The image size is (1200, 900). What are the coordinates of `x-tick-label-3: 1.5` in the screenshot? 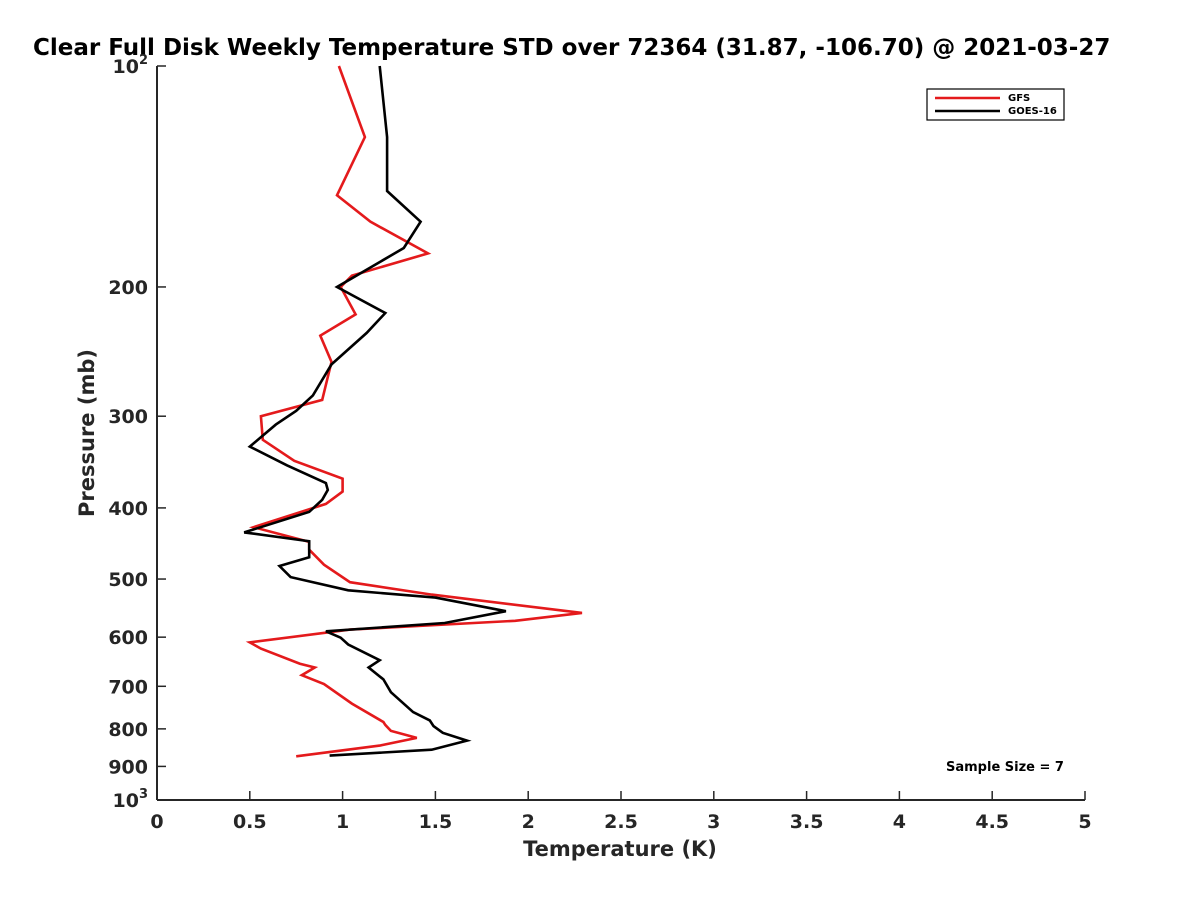 It's located at (436, 822).